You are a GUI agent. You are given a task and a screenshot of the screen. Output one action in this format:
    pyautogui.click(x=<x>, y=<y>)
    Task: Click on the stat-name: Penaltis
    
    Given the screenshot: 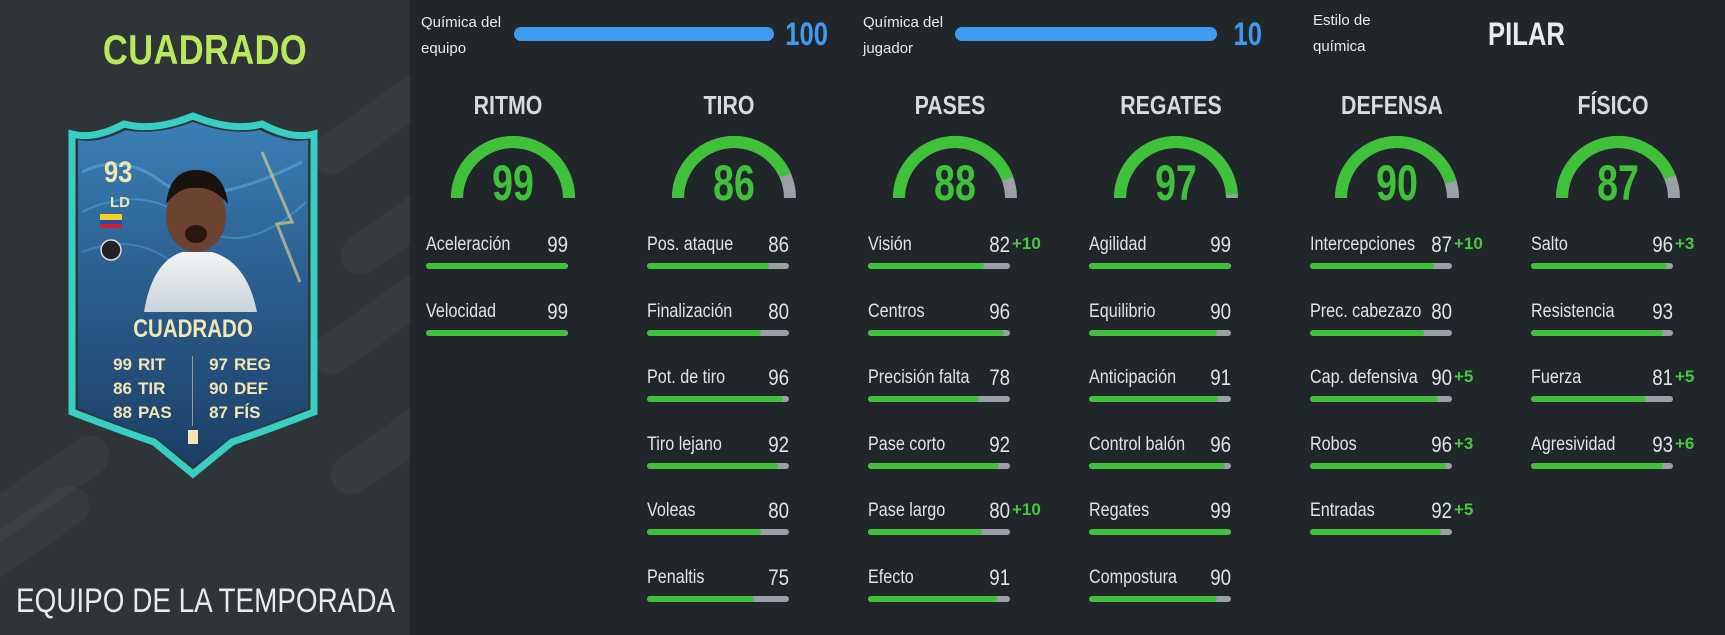 What is the action you would take?
    pyautogui.click(x=676, y=577)
    